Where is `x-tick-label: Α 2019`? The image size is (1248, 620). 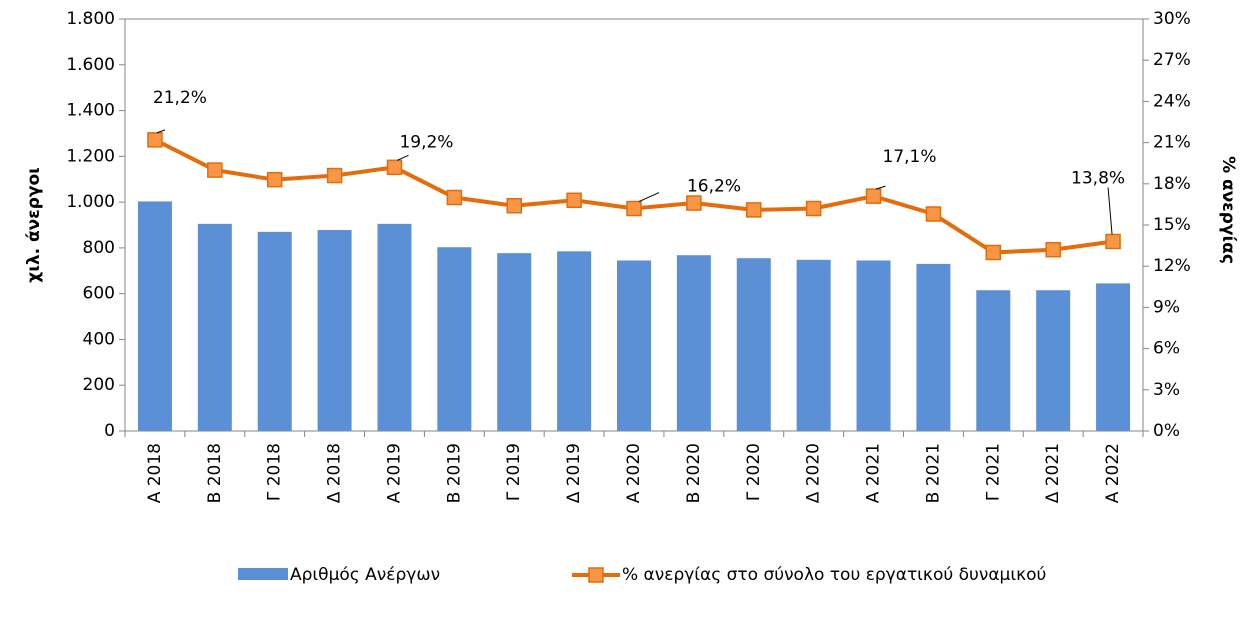
x-tick-label: Α 2019 is located at coordinates (394, 473).